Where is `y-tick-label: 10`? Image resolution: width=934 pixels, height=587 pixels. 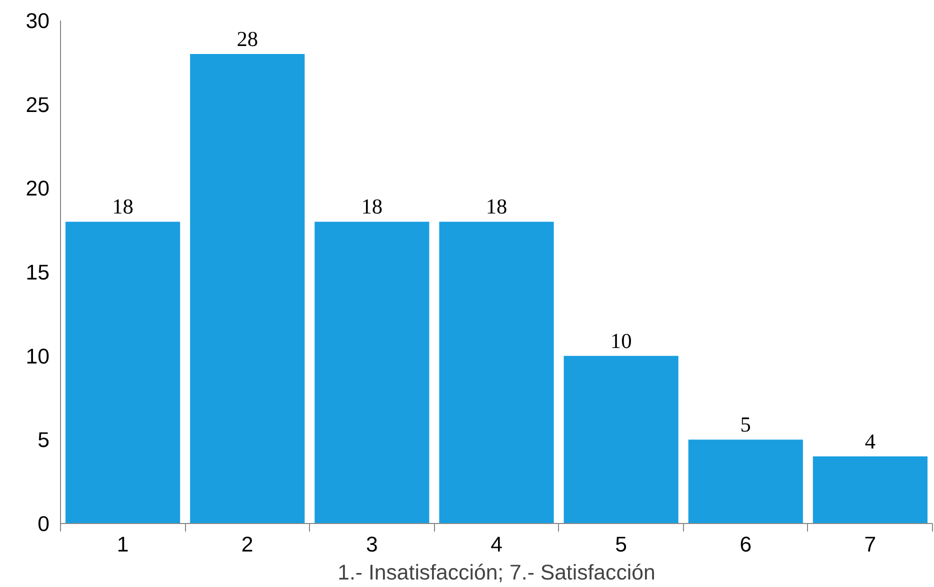 y-tick-label: 10 is located at coordinates (38, 356).